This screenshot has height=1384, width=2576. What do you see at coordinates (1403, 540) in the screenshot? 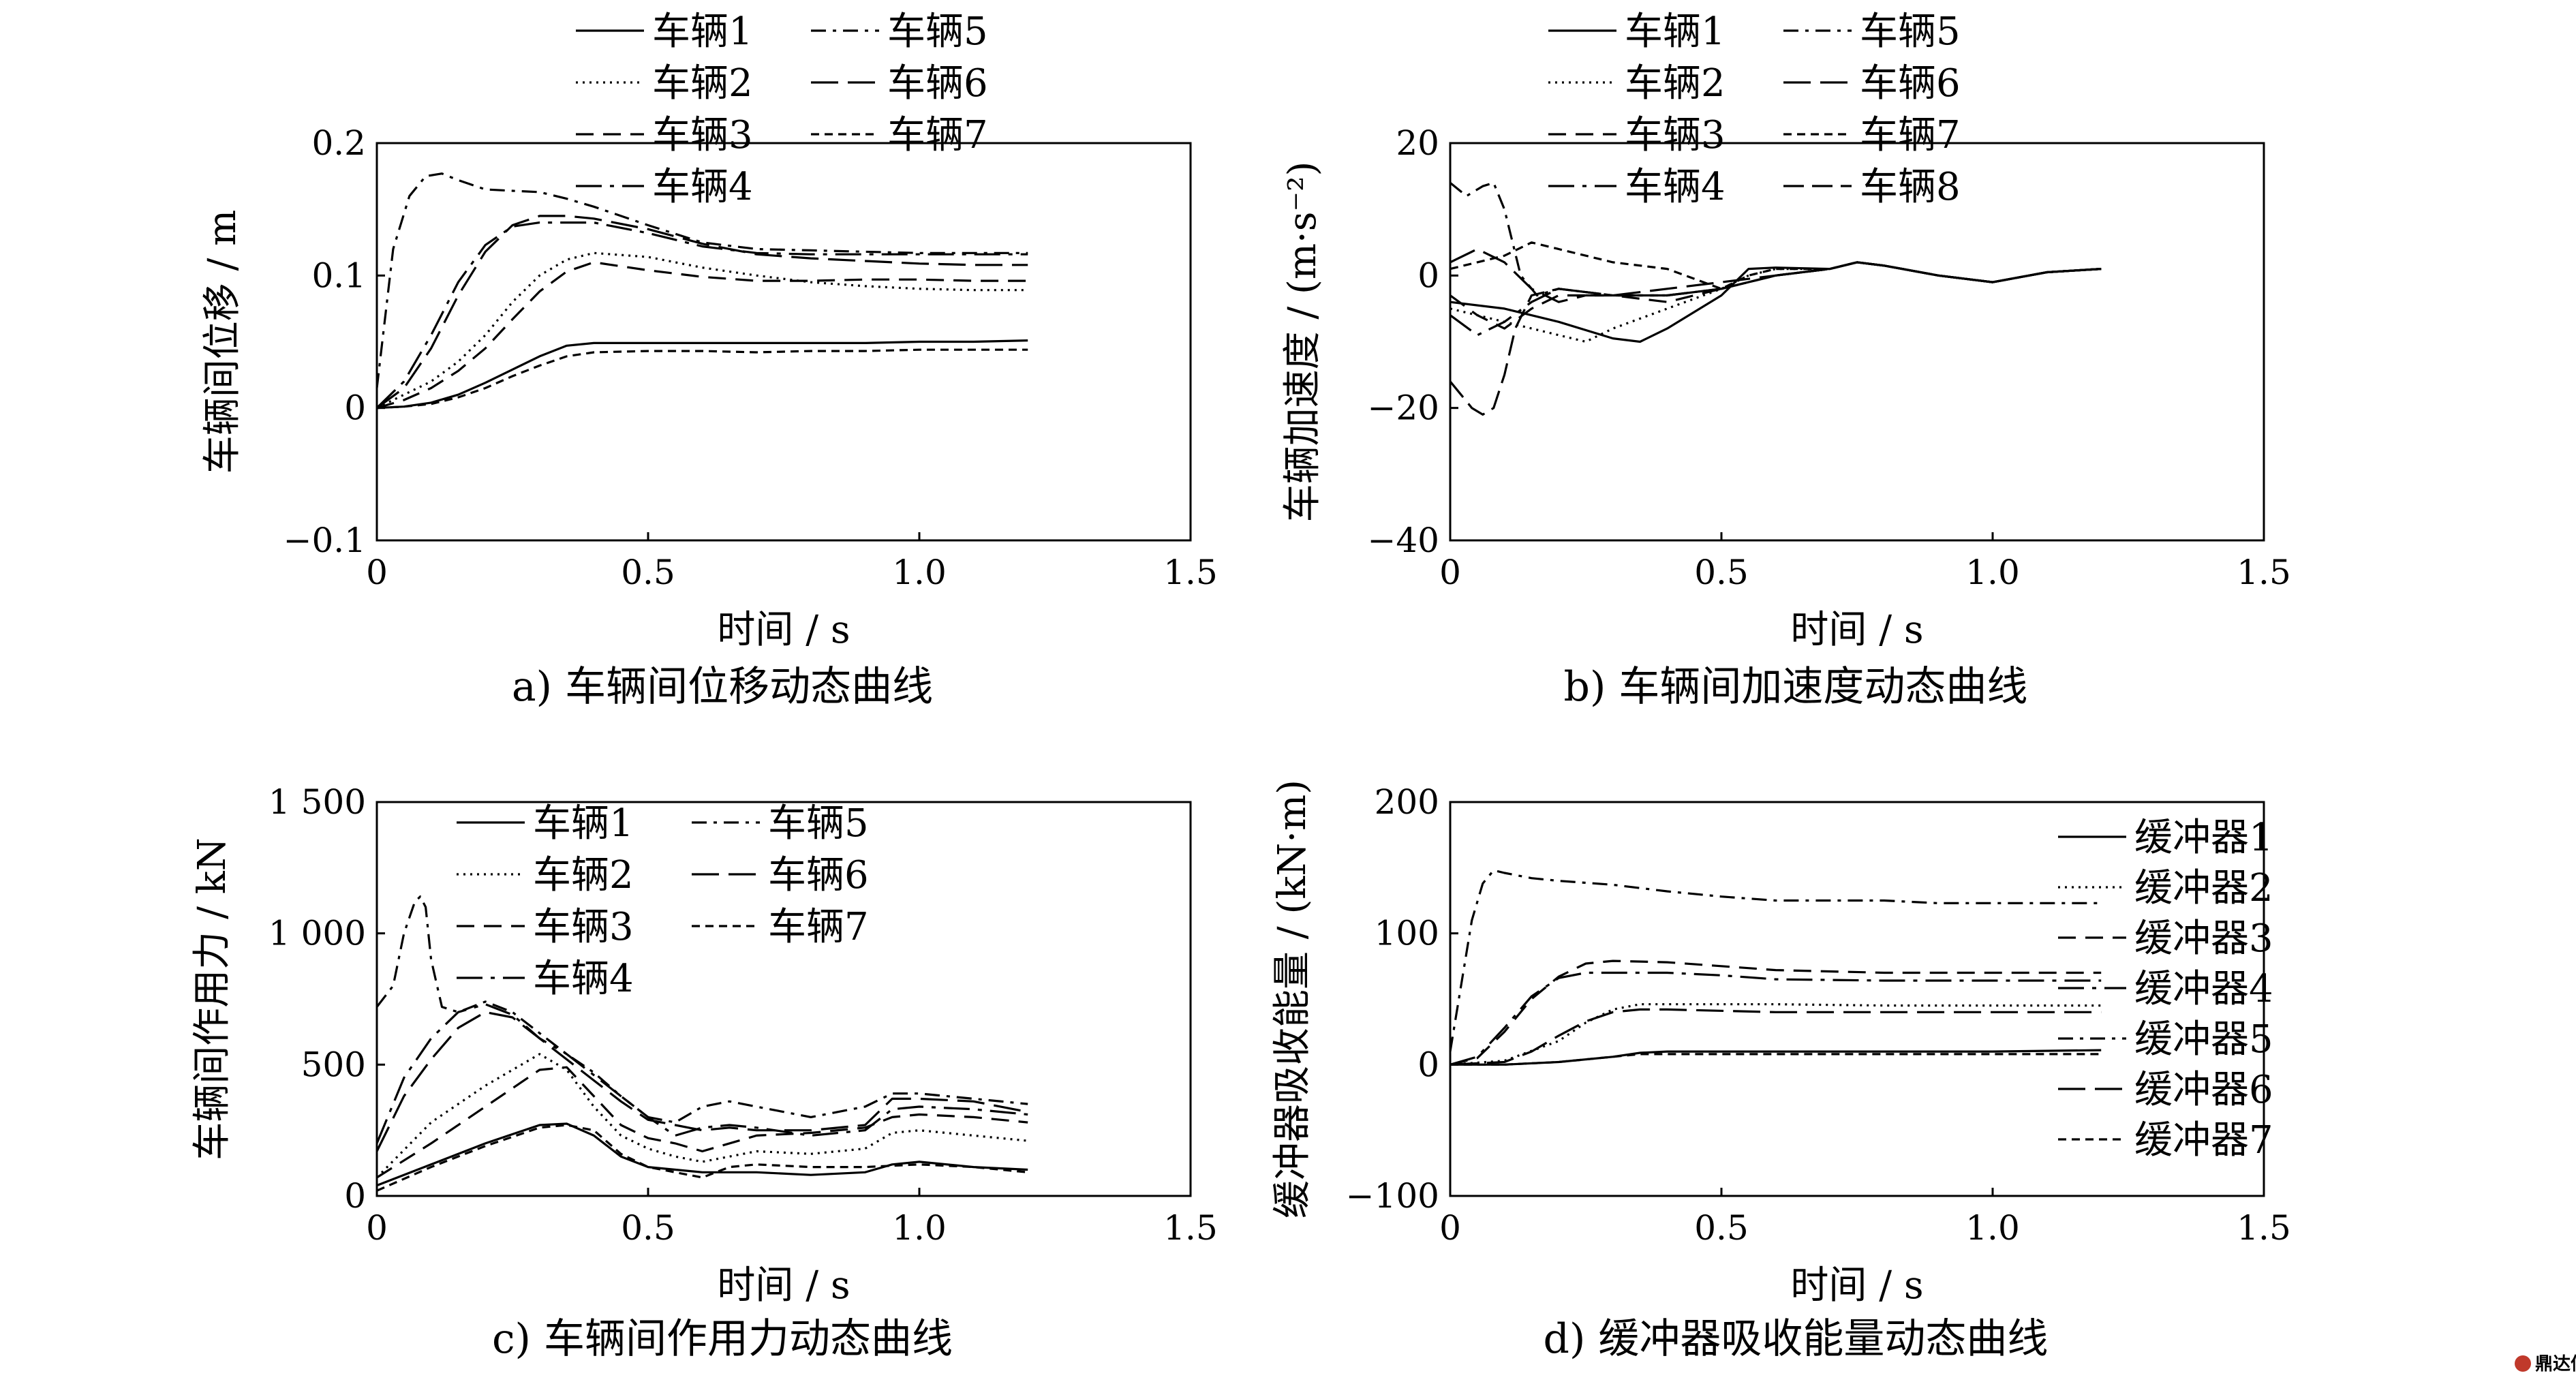
I see `y-tick-label: −40` at bounding box center [1403, 540].